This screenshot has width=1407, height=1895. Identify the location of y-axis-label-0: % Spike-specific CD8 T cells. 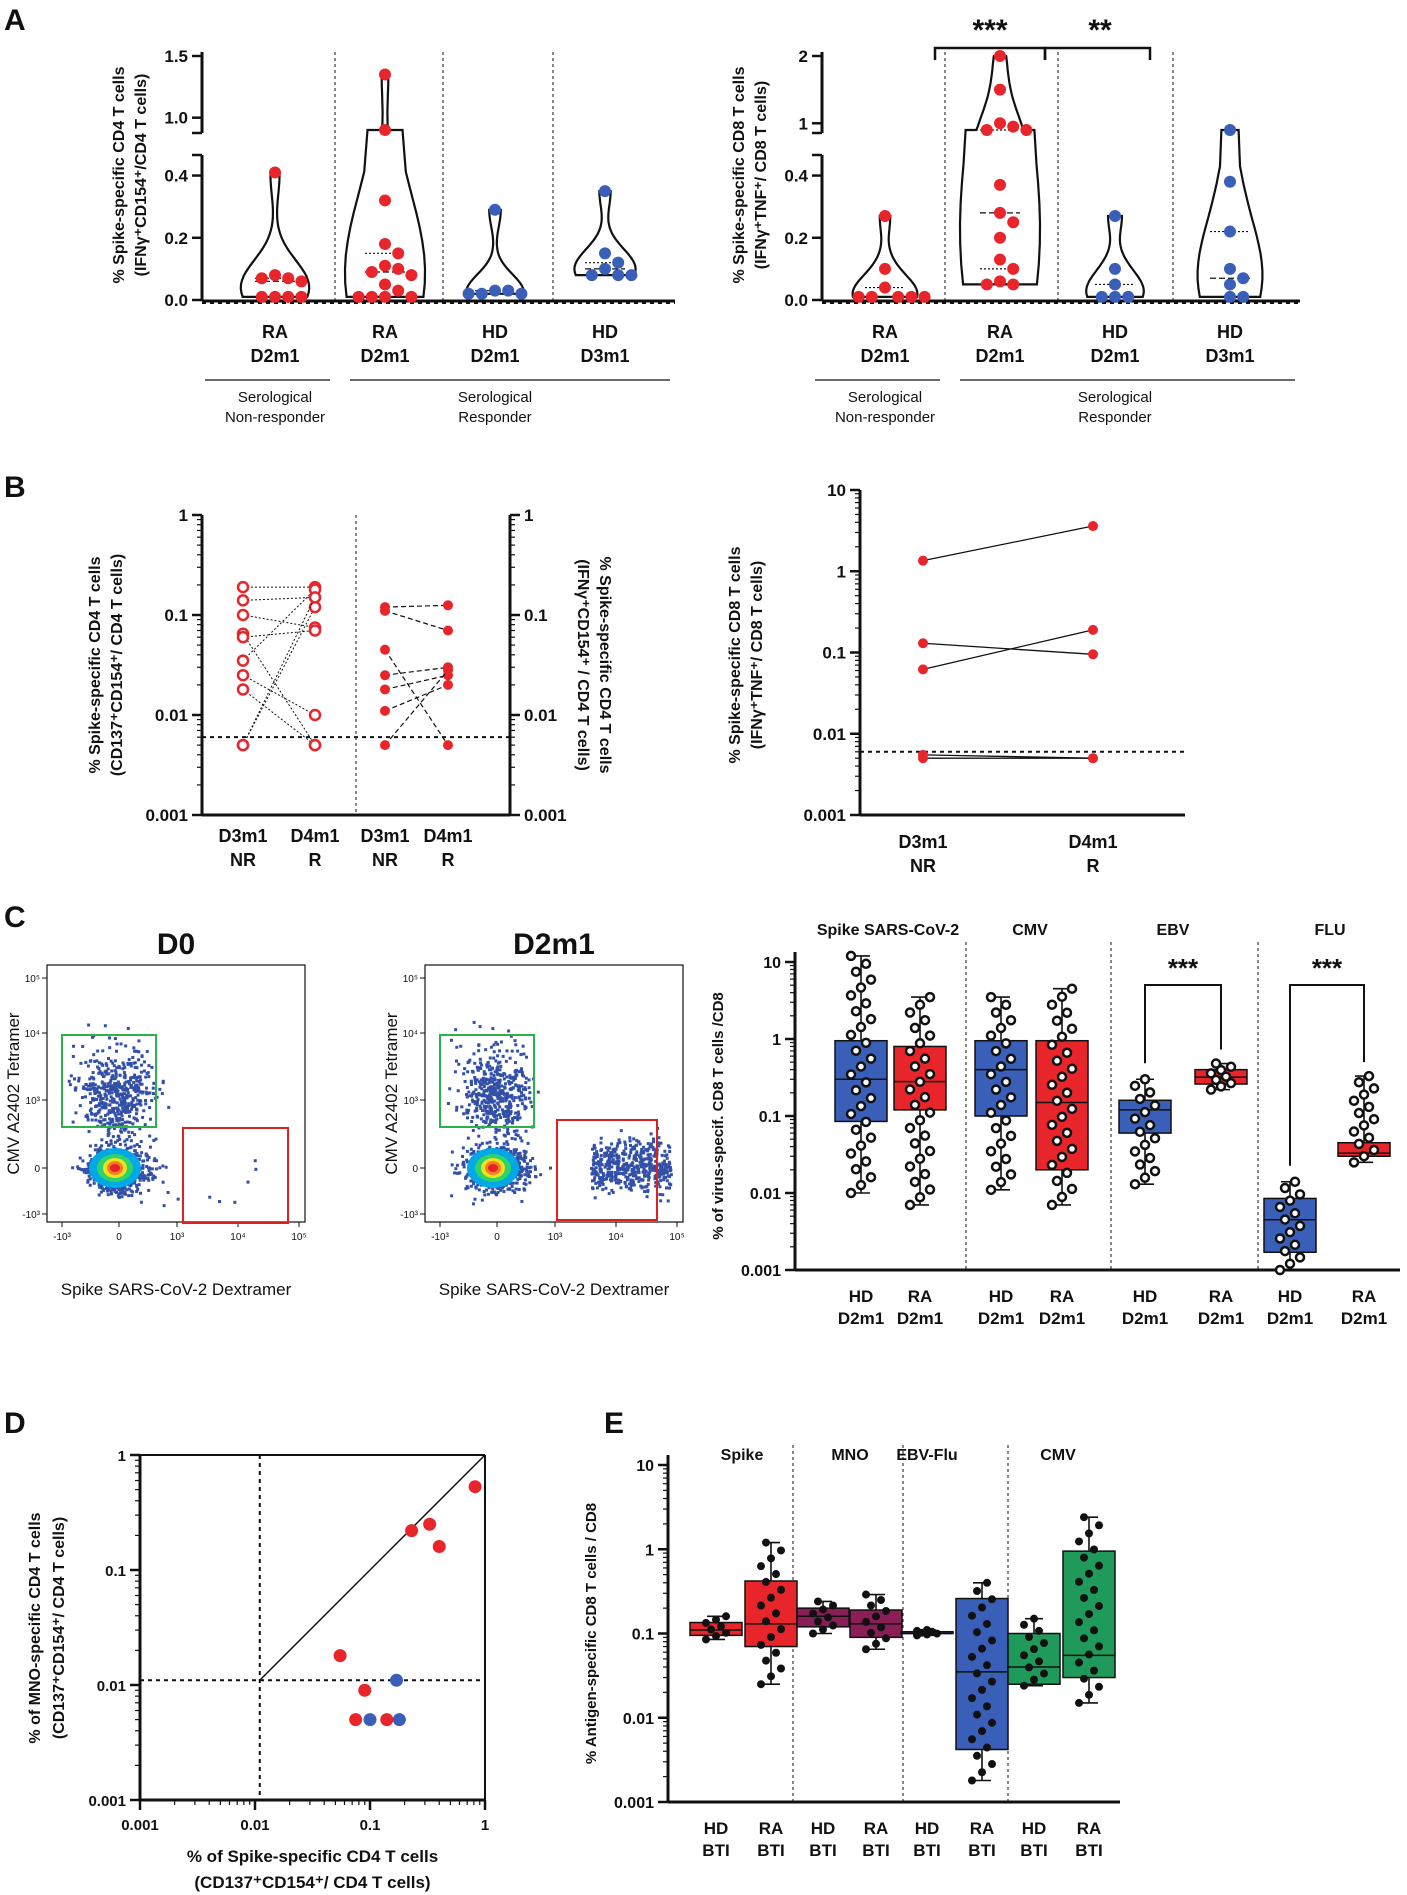
(735, 654).